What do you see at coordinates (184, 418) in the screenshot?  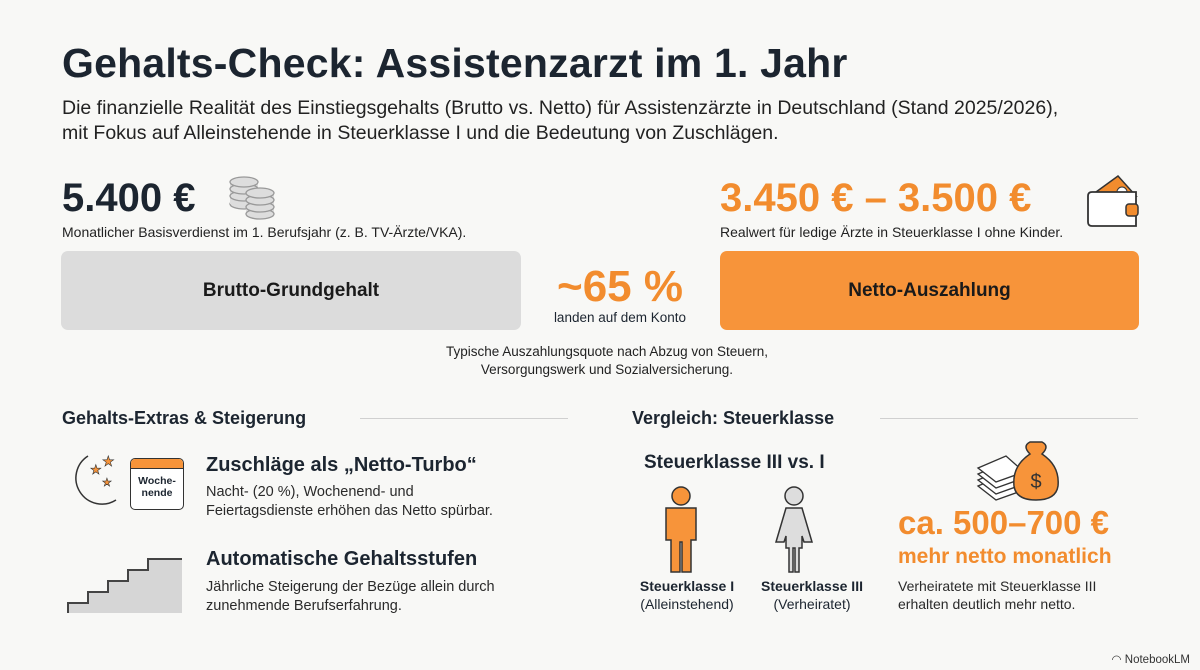 I see `extras-heading: Gehalts-Extras & Steigerung` at bounding box center [184, 418].